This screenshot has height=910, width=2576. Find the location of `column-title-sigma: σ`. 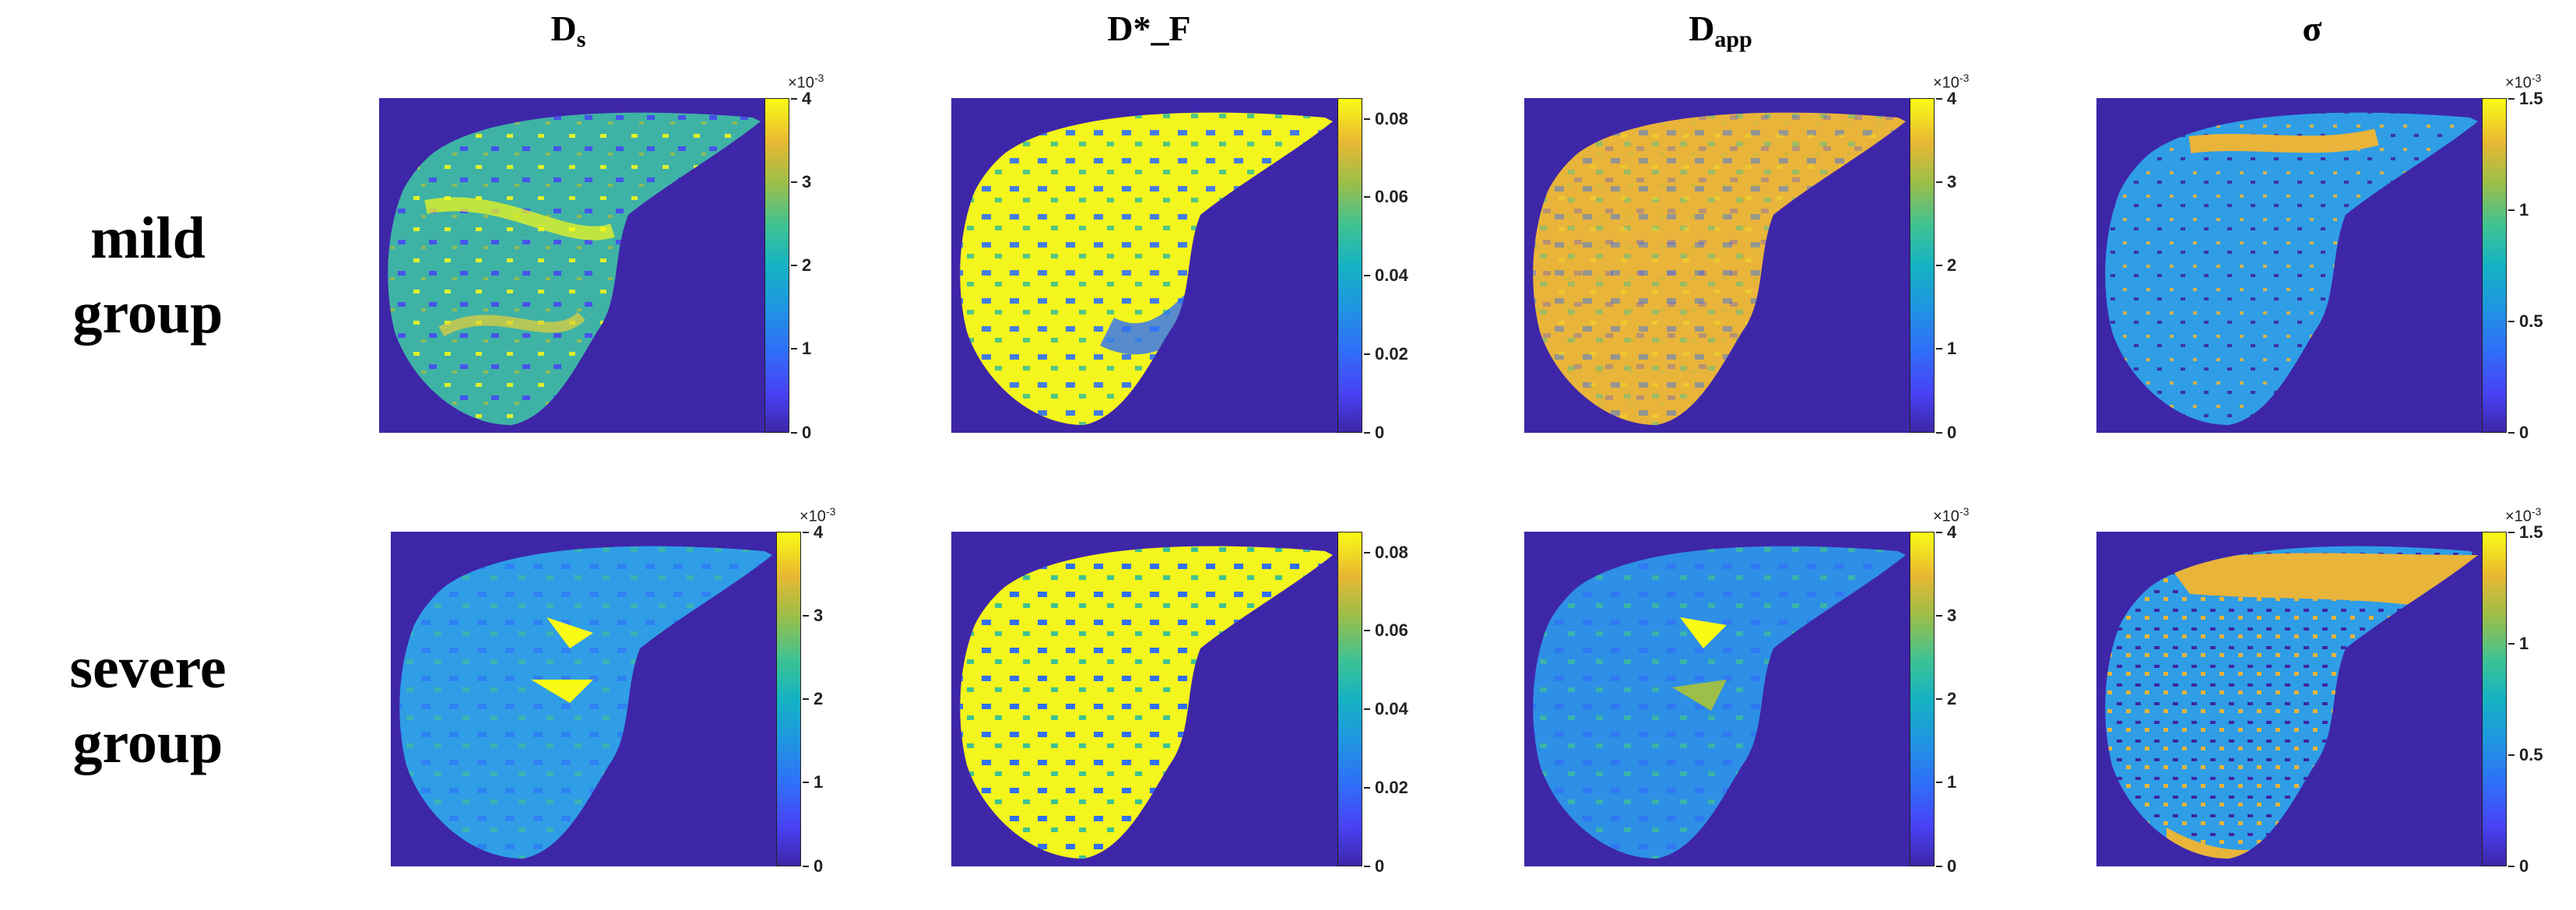

column-title-sigma: σ is located at coordinates (2312, 29).